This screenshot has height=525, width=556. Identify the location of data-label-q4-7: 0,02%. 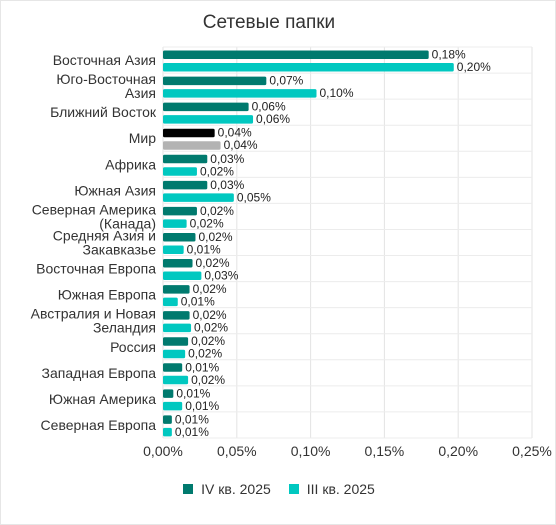
(215, 237).